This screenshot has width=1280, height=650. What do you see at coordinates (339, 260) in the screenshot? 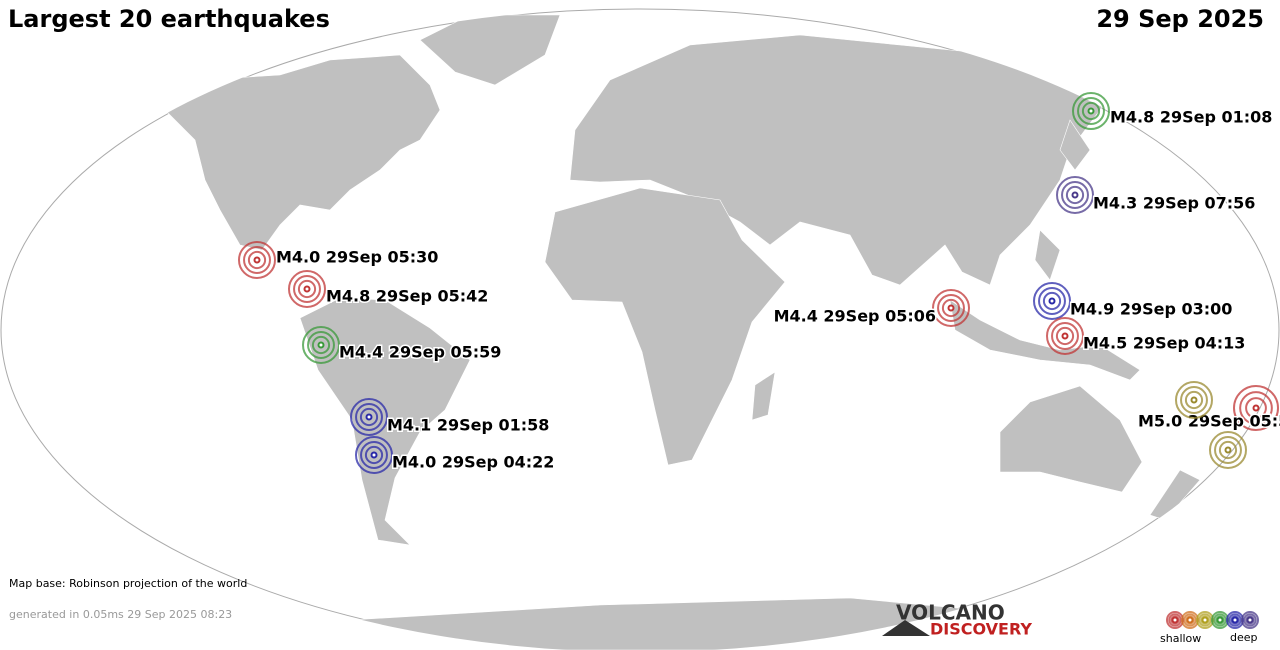
I see `earthquake: M4.0 29Sep 05:30` at bounding box center [339, 260].